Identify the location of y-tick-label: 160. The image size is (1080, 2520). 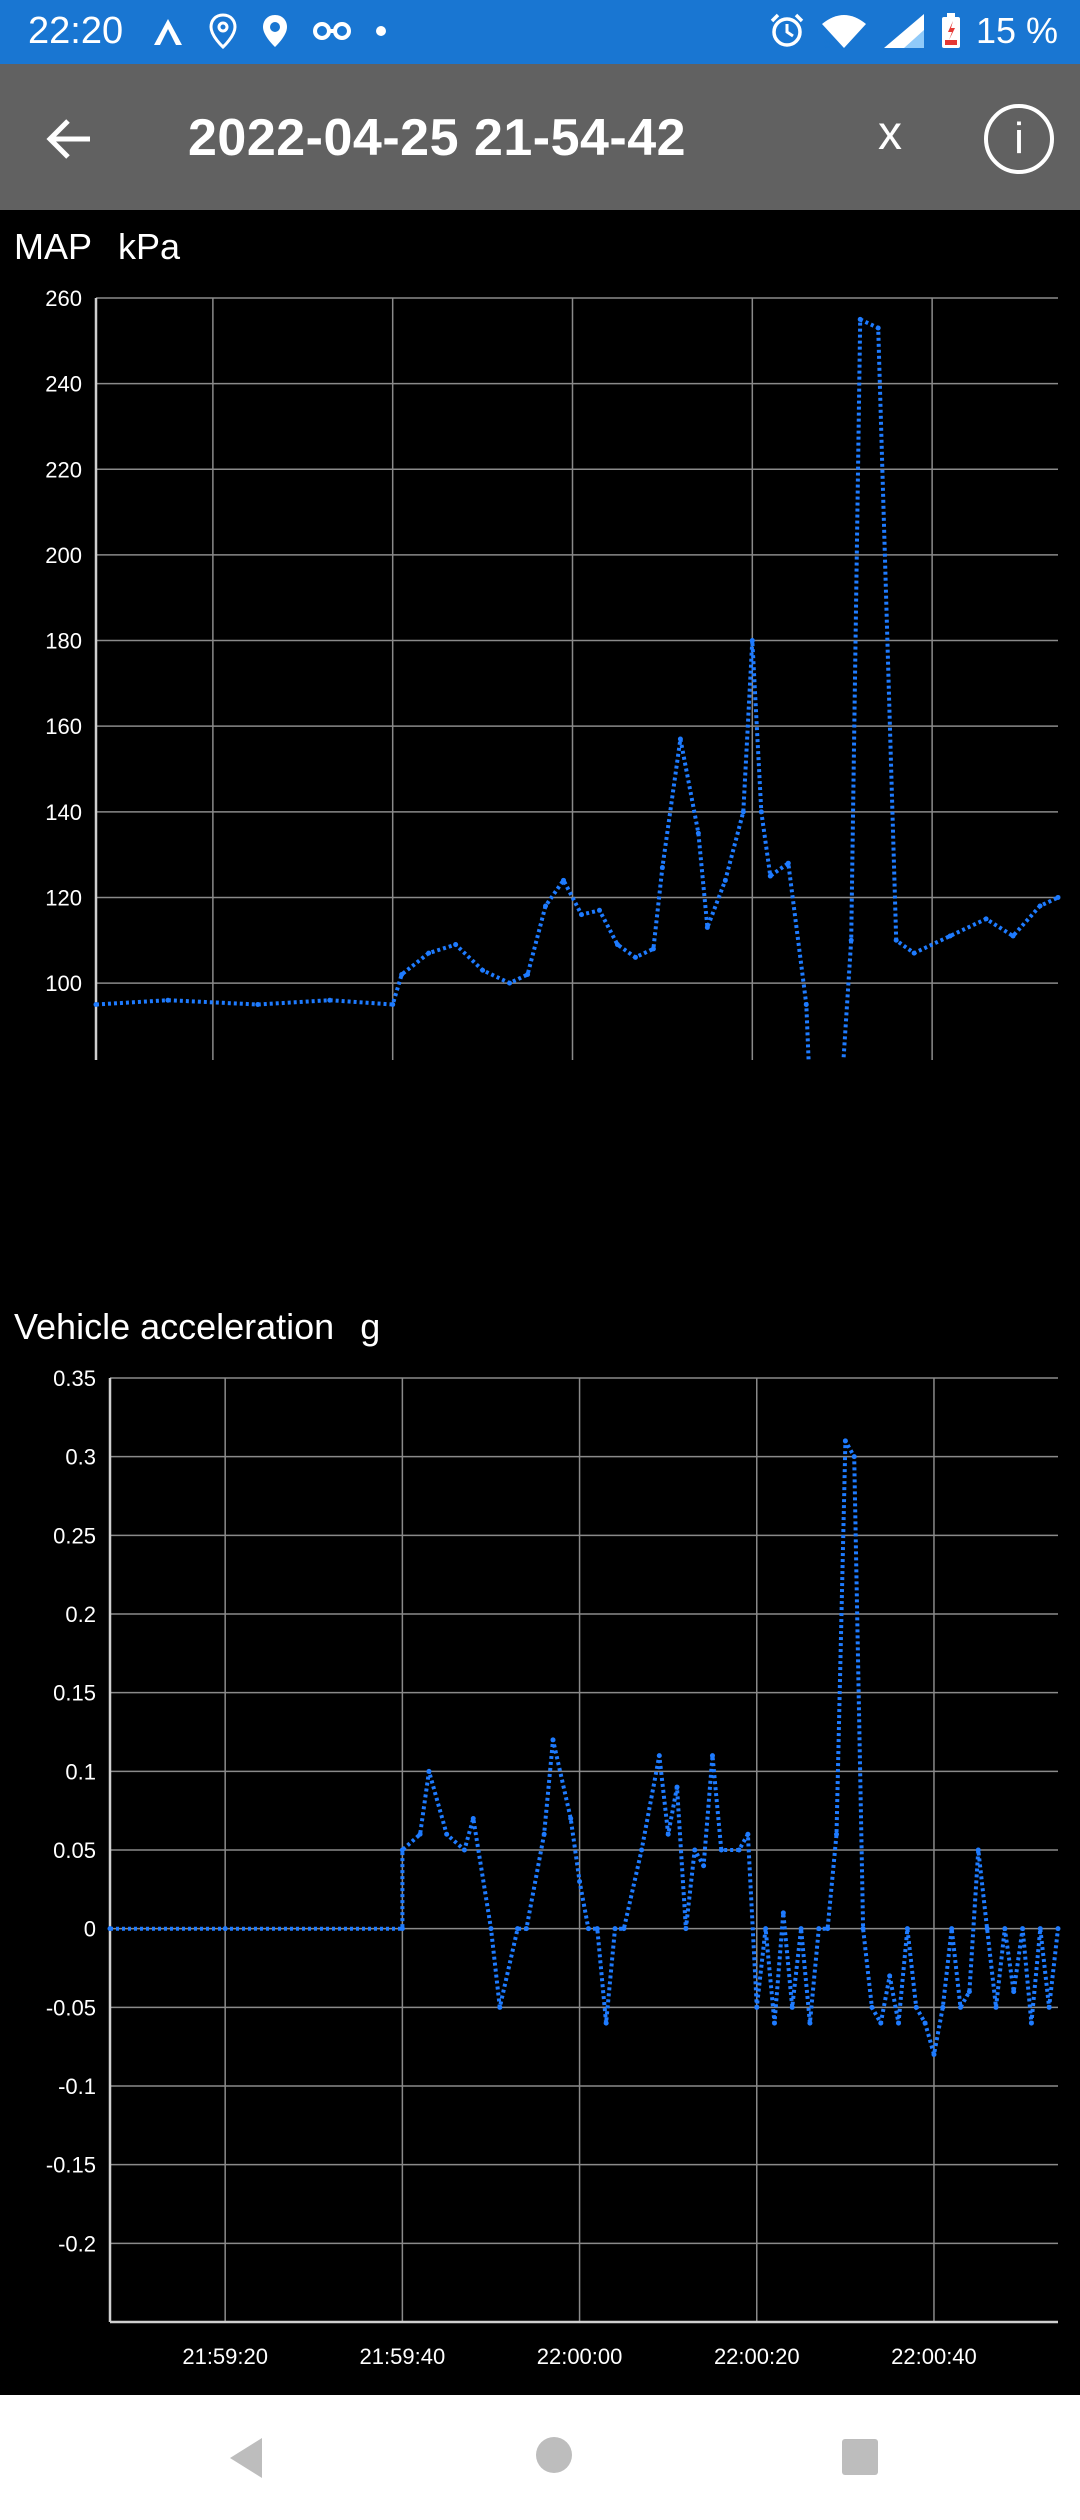
(63, 726).